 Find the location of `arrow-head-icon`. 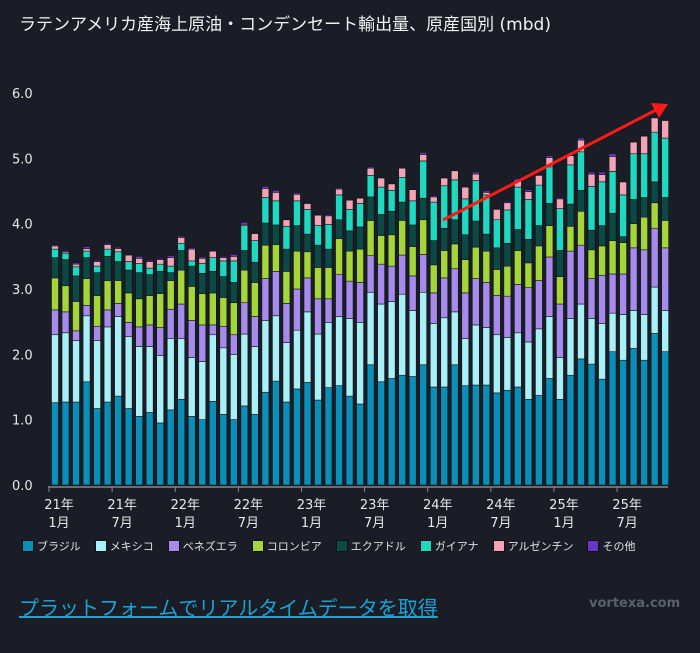

arrow-head-icon is located at coordinates (659, 110).